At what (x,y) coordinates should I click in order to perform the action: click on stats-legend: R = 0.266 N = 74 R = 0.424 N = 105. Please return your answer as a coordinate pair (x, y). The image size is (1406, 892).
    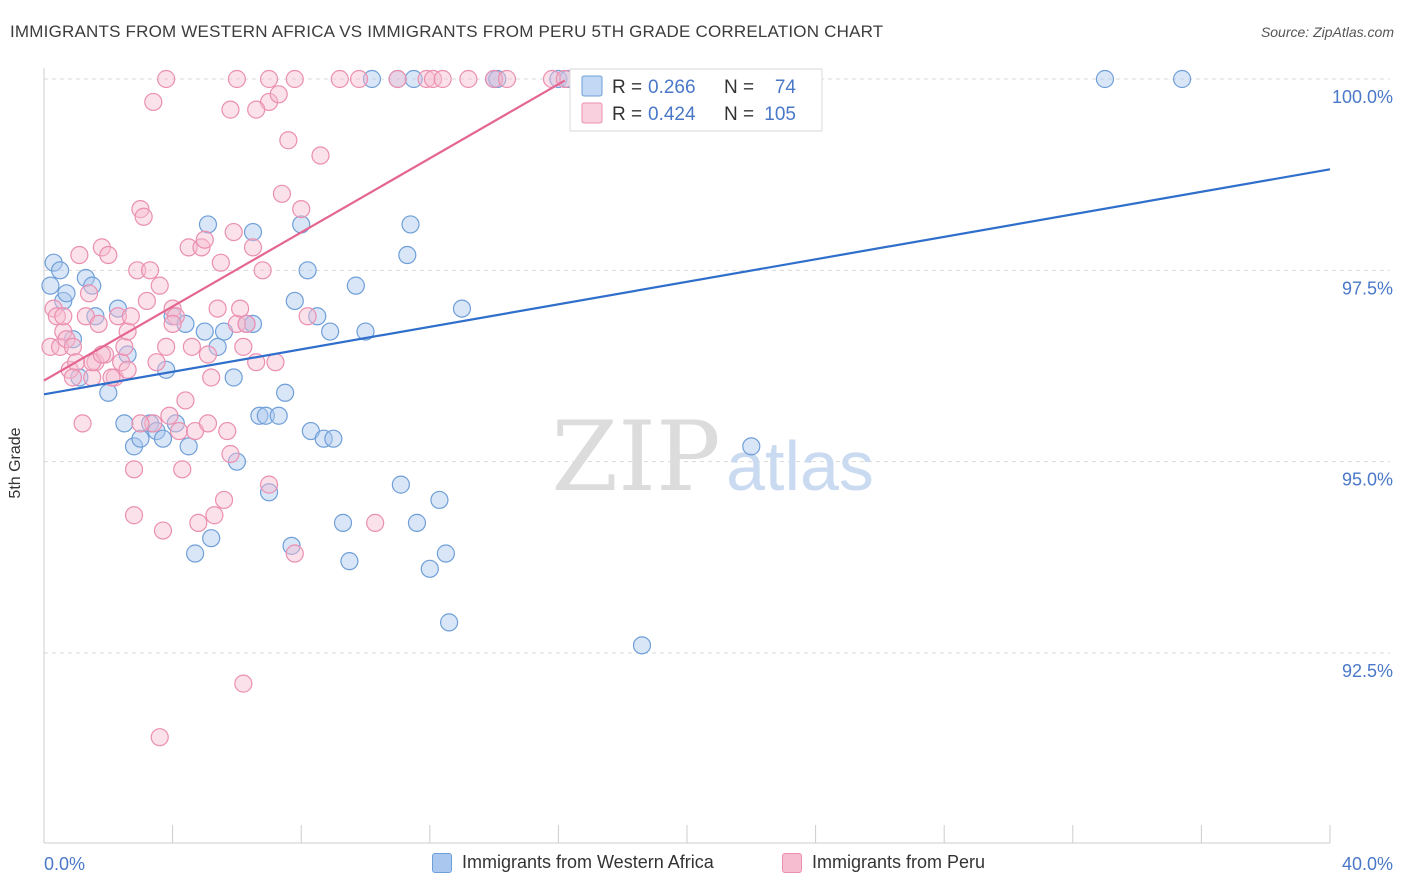
    Looking at the image, I should click on (696, 100).